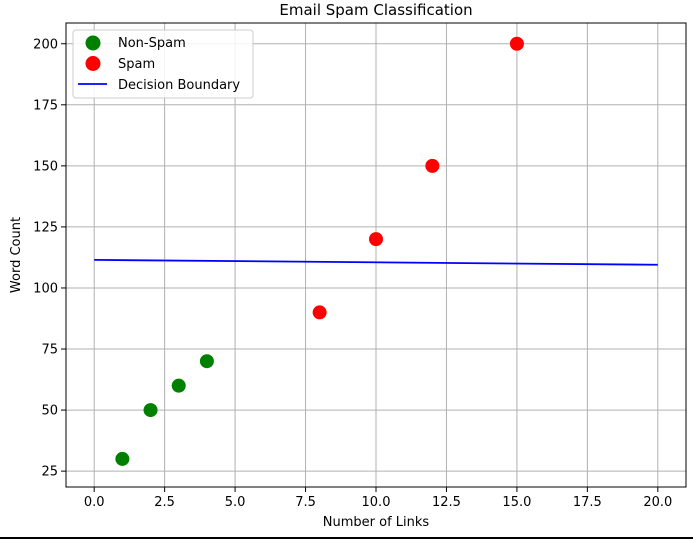 This screenshot has height=544, width=693. Describe the element at coordinates (136, 64) in the screenshot. I see `legend-label-spam: Spam` at that location.